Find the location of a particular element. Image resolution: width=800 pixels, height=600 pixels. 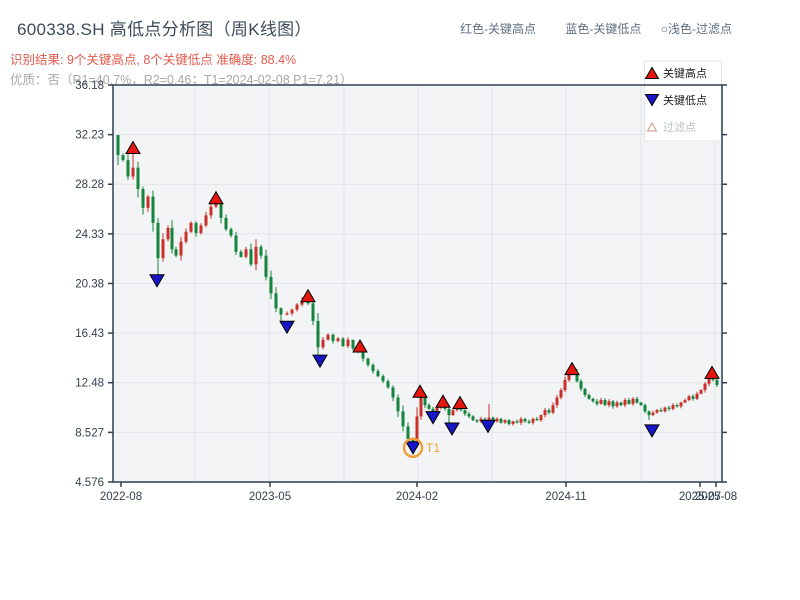

y-axis-label: 20.38 is located at coordinates (89, 284).